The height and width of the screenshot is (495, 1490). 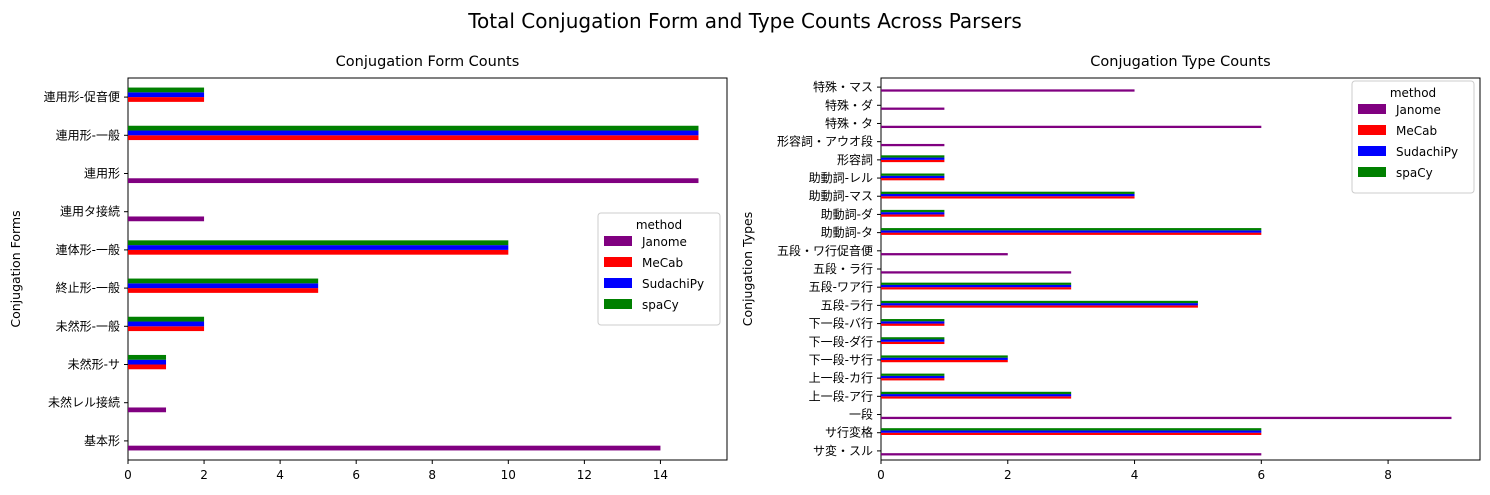 What do you see at coordinates (843, 450) in the screenshot?
I see `y-tick-label: サ変・スル` at bounding box center [843, 450].